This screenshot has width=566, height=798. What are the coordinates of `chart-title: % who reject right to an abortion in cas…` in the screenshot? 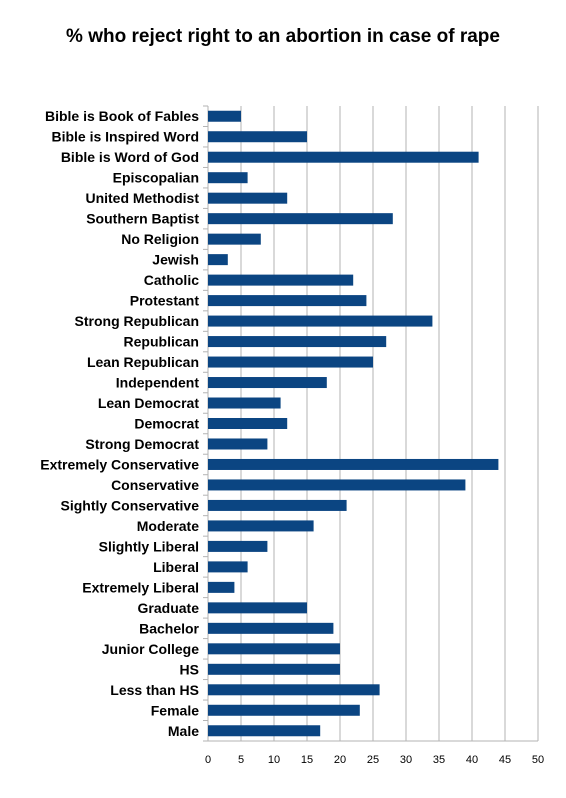 It's located at (283, 36).